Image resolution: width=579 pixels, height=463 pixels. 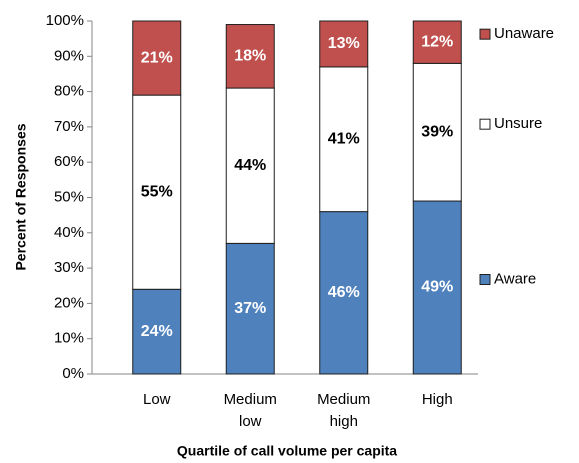 I want to click on x-axis-title: Quartile of call volume per capita, so click(x=287, y=451).